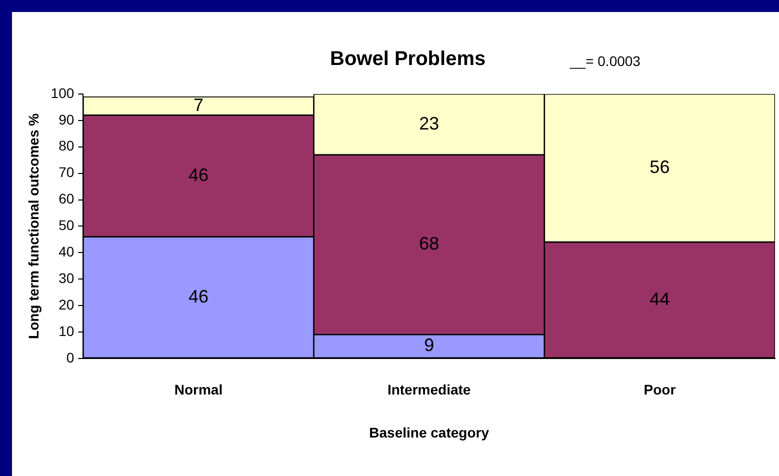 This screenshot has width=779, height=476. What do you see at coordinates (62, 92) in the screenshot?
I see `y-tick-label: 100` at bounding box center [62, 92].